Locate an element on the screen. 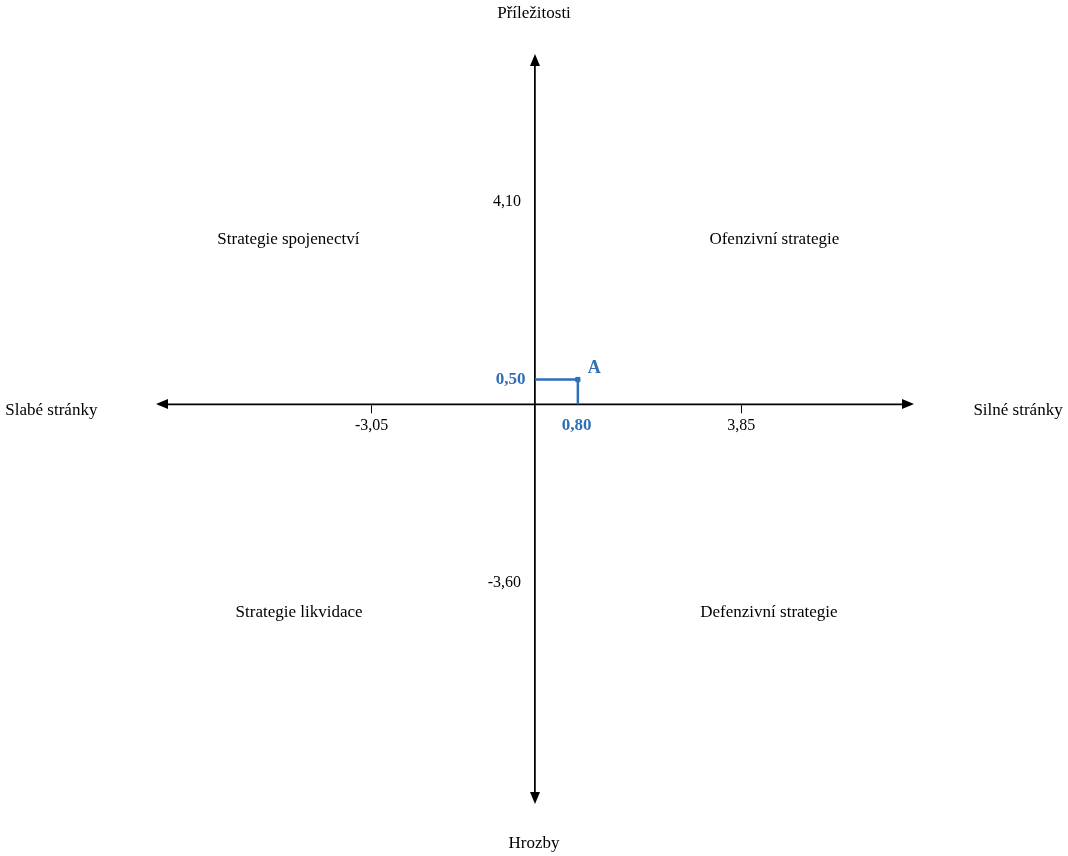 The image size is (1068, 856). x-tick-label: 3,85 is located at coordinates (741, 425).